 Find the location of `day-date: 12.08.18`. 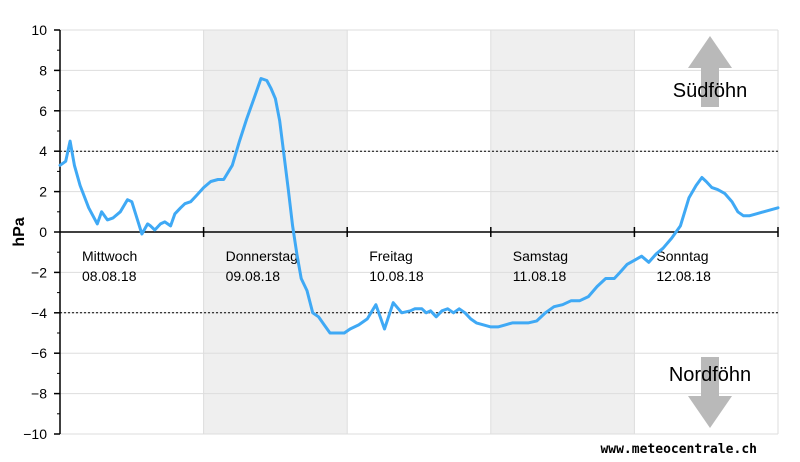

day-date: 12.08.18 is located at coordinates (683, 276).